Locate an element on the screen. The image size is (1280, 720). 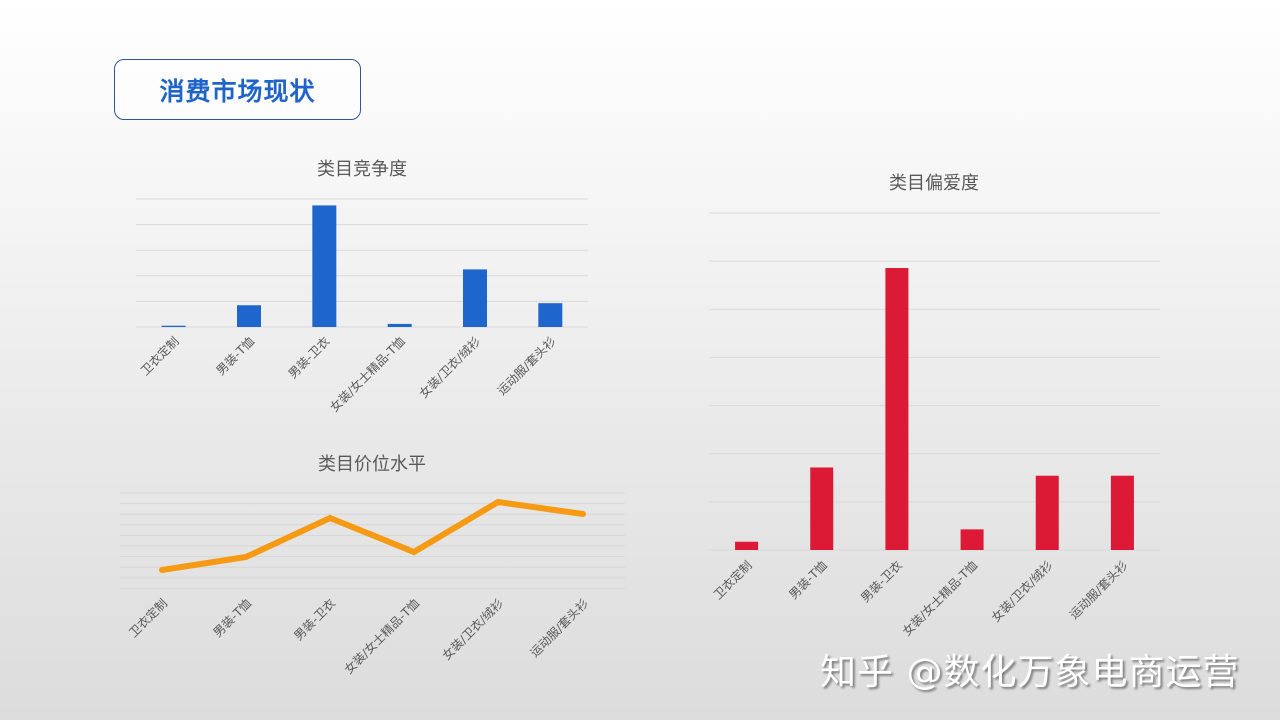
preference-bars is located at coordinates (934, 409).